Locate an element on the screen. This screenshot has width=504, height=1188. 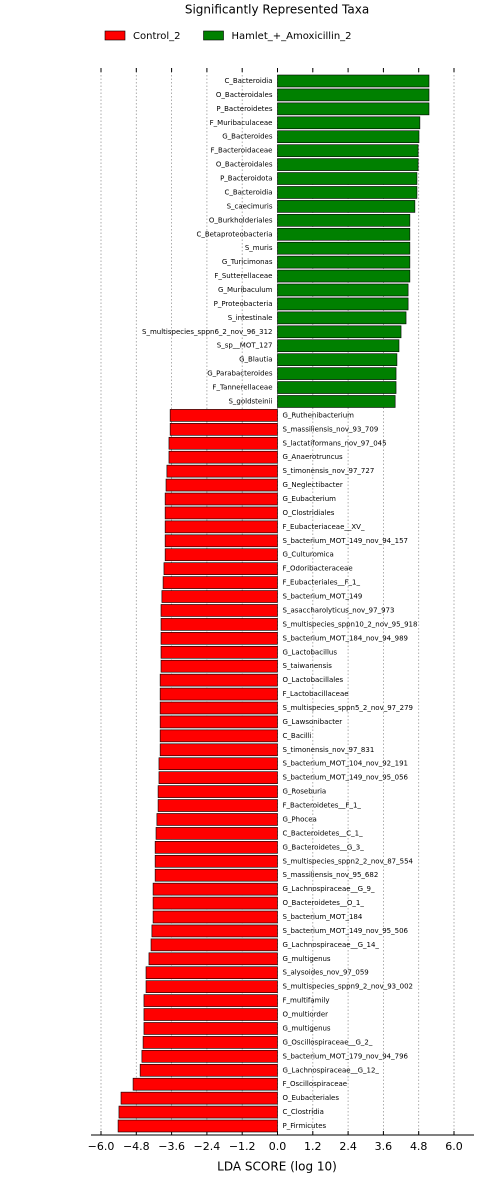
category-label: S_taiwanensis is located at coordinates (308, 666).